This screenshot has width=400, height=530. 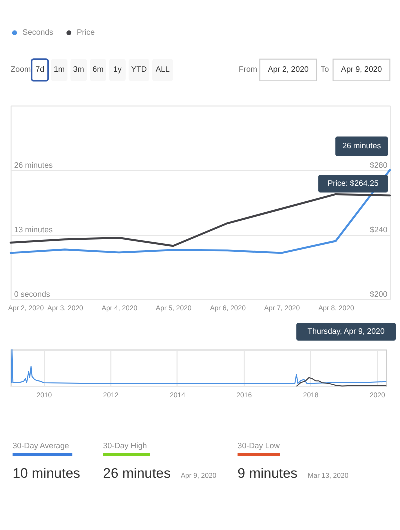 I want to click on text: From, so click(x=248, y=69).